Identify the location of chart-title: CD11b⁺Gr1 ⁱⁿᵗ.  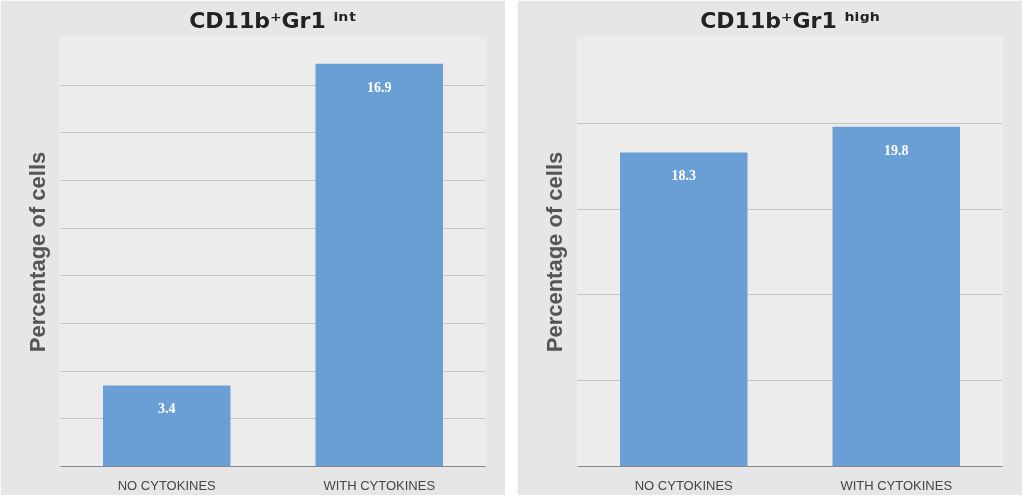
(273, 20).